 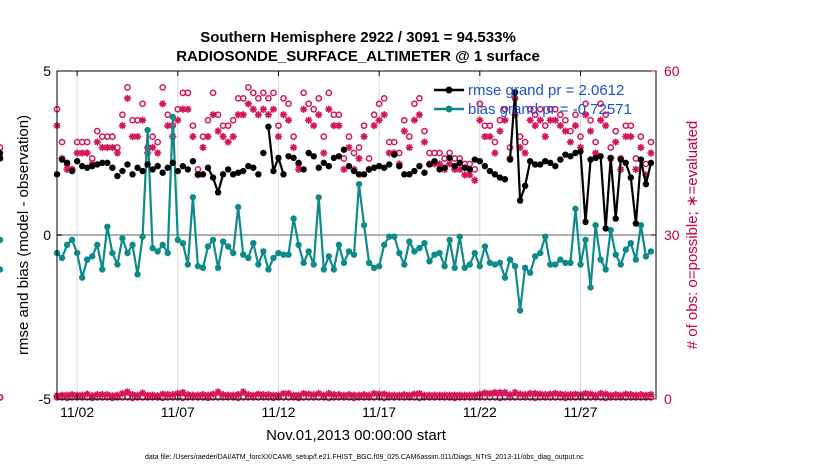 I want to click on legend-bias-label: bias grand pr = -0.72571, so click(x=550, y=109).